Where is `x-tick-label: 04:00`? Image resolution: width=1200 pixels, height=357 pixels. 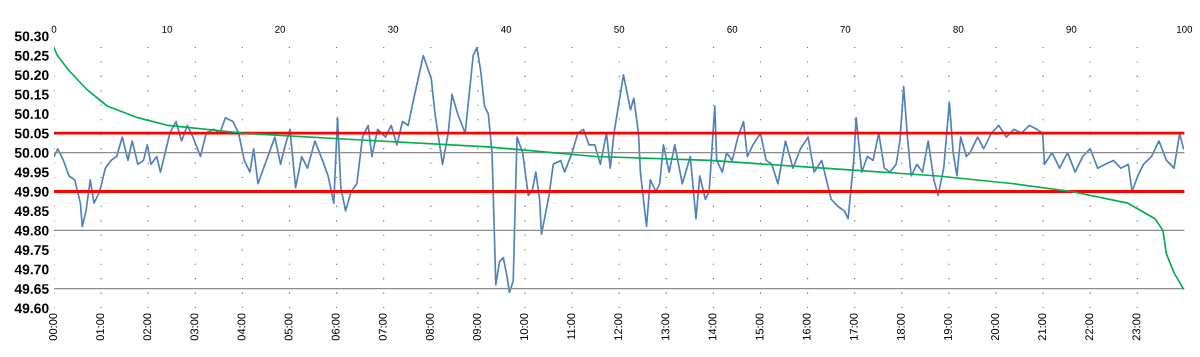
x-tick-label: 04:00 is located at coordinates (241, 327).